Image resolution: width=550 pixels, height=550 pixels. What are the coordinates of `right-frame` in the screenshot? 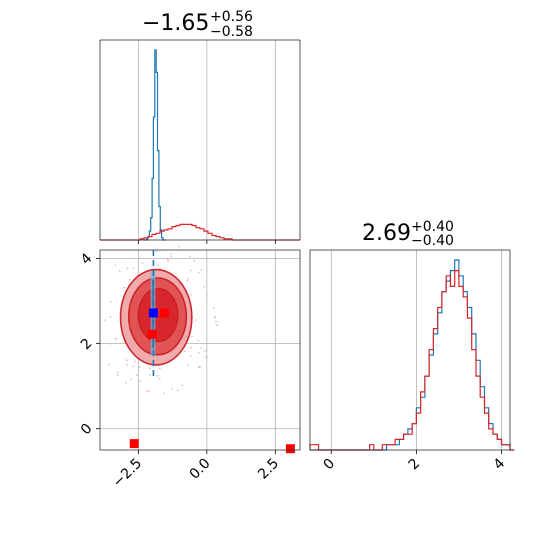 It's located at (410, 350).